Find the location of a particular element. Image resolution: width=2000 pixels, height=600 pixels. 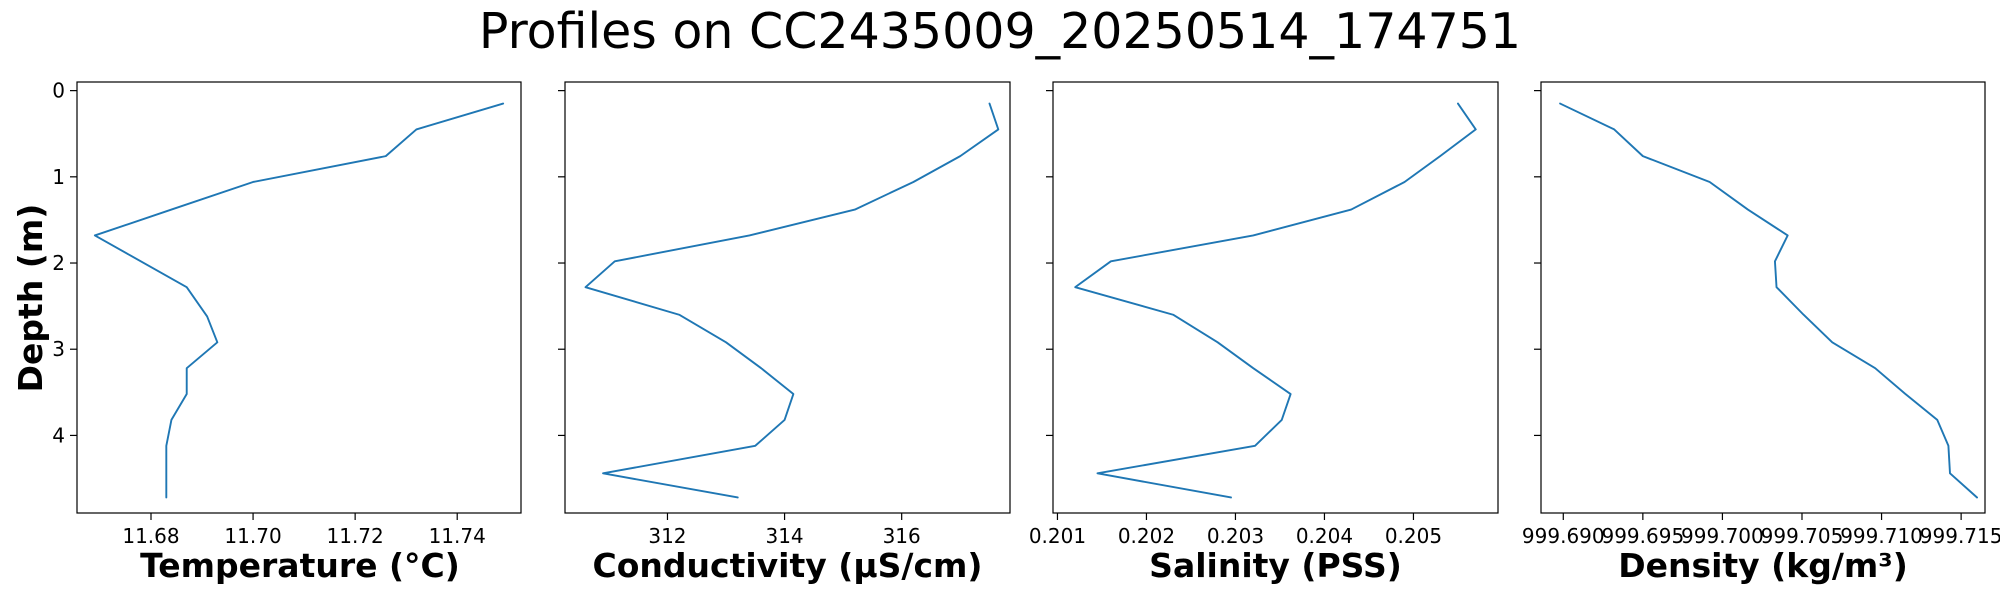

temperature-x-tick-label: 11.72 is located at coordinates (355, 536).